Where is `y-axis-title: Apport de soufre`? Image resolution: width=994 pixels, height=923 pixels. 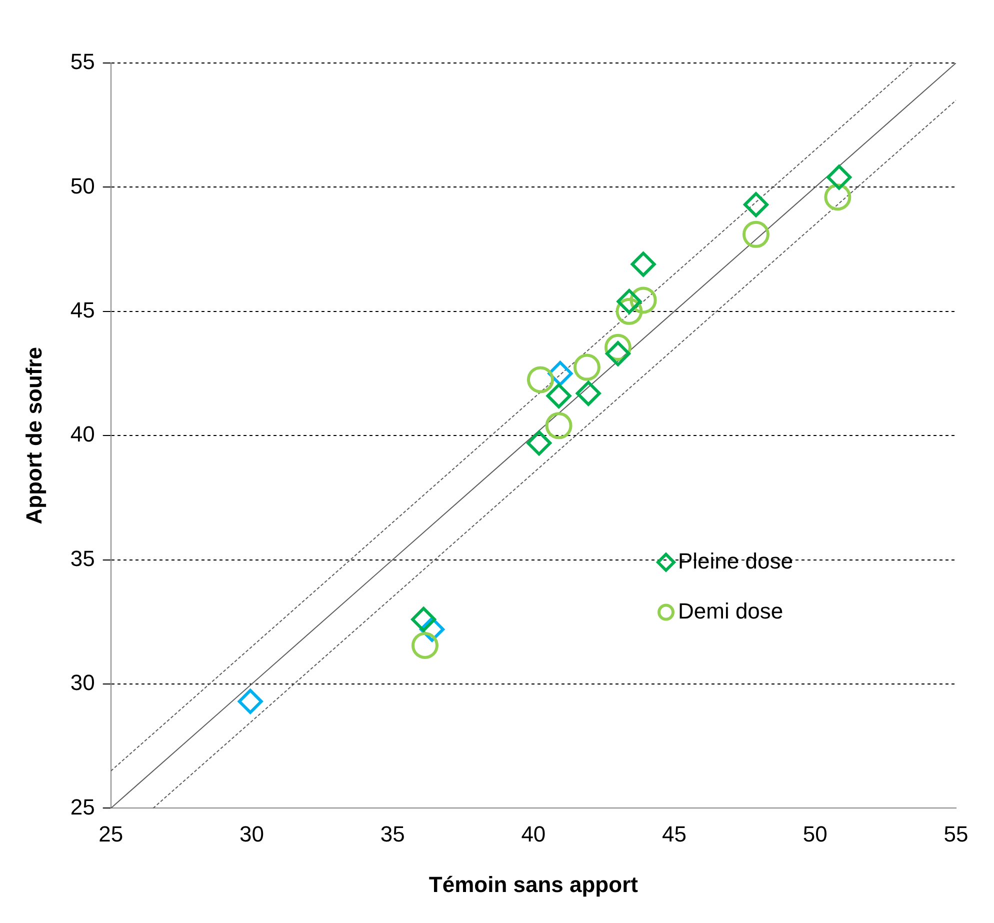
y-axis-title: Apport de soufre is located at coordinates (33, 435).